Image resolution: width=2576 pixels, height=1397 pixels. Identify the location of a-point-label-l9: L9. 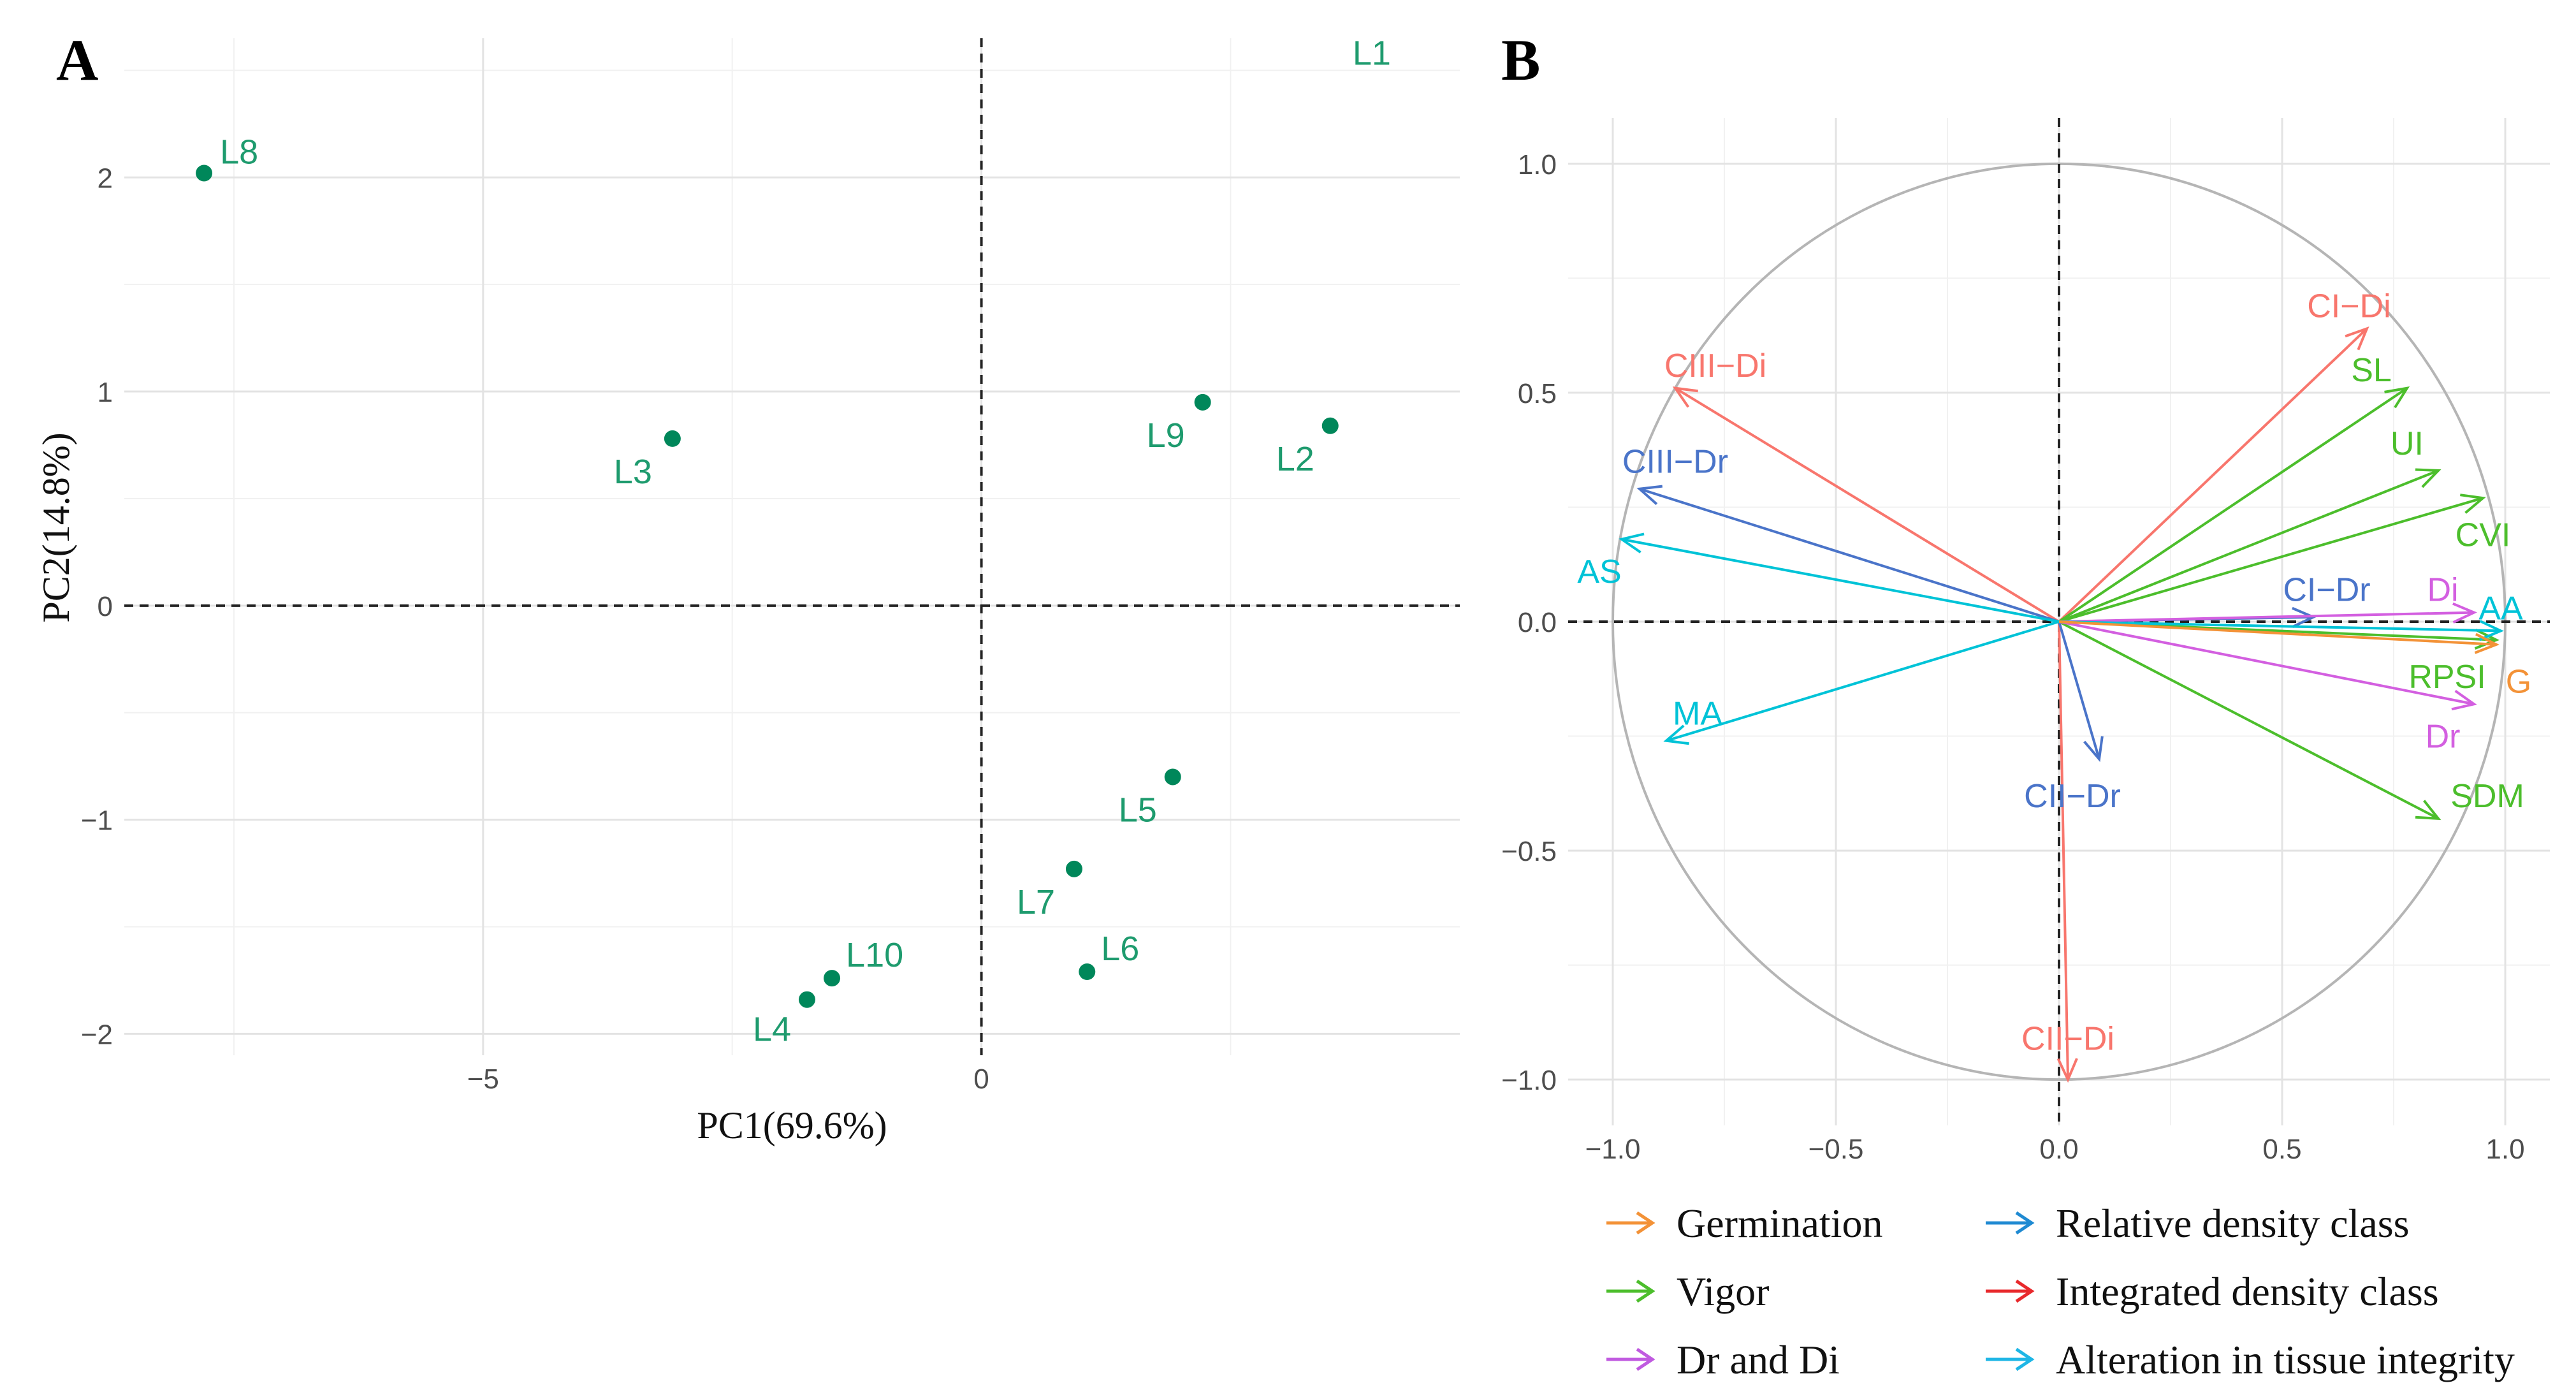
(1166, 435).